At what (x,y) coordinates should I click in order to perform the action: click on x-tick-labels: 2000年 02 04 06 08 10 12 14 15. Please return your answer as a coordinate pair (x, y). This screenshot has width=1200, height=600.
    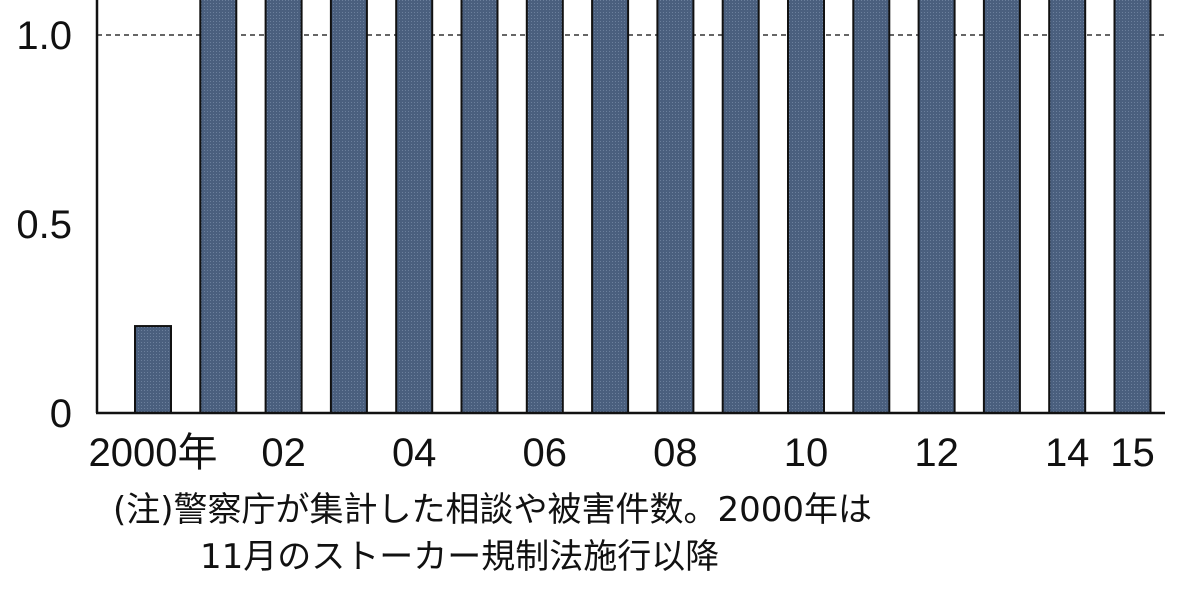
    Looking at the image, I should click on (622, 453).